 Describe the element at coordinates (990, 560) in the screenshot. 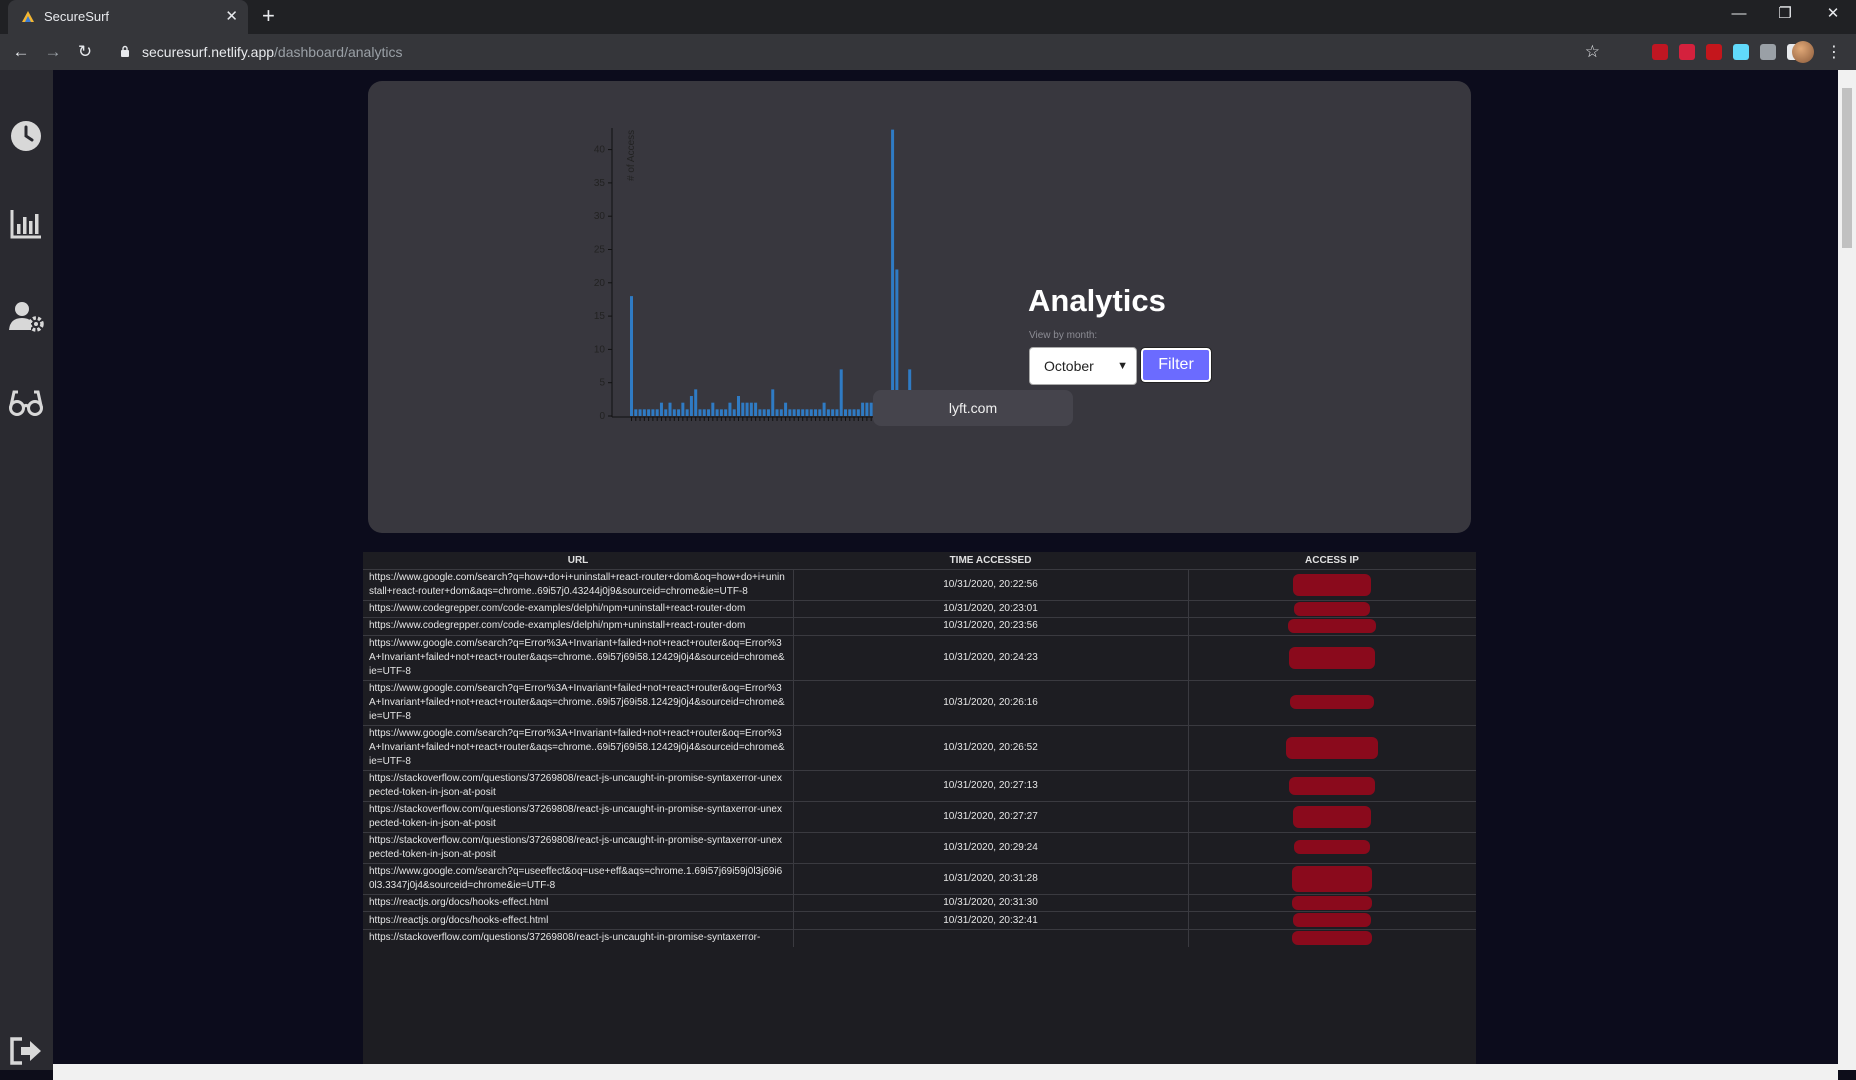

I see `column-header-time: TIME ACCESSED` at that location.